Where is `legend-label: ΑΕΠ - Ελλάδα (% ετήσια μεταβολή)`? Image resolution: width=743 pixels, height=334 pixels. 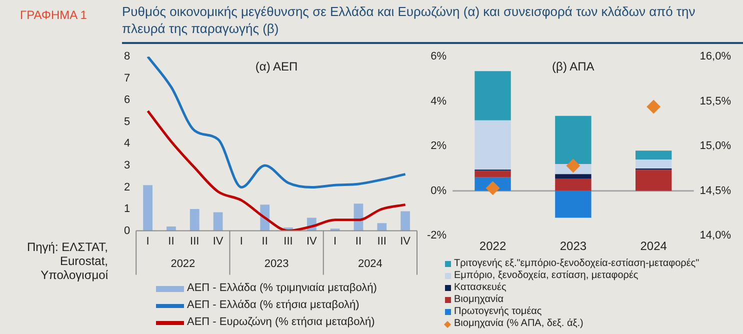
legend-label: ΑΕΠ - Ελλάδα (% ετήσια μεταβολή) is located at coordinates (273, 305).